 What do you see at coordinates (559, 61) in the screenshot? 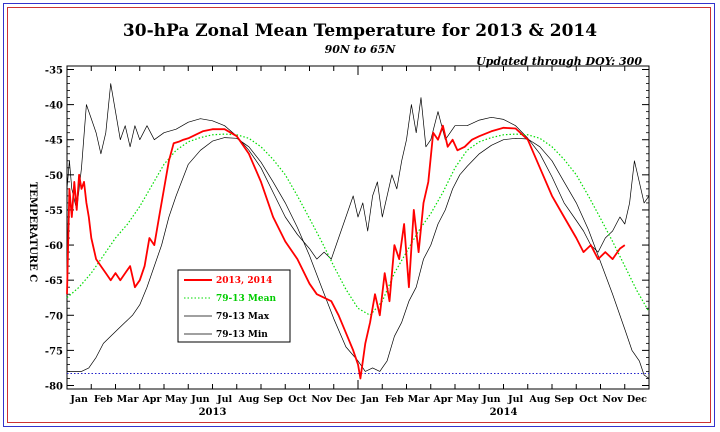
I see `update-note: Updated through DOY: 300` at bounding box center [559, 61].